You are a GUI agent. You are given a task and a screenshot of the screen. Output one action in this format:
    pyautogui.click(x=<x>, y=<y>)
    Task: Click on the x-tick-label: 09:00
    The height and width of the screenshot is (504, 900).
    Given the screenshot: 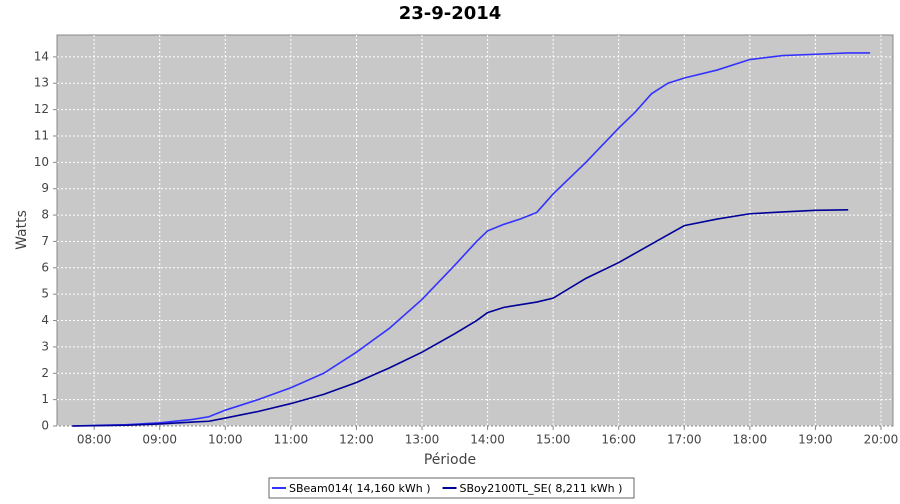 What is the action you would take?
    pyautogui.click(x=159, y=440)
    